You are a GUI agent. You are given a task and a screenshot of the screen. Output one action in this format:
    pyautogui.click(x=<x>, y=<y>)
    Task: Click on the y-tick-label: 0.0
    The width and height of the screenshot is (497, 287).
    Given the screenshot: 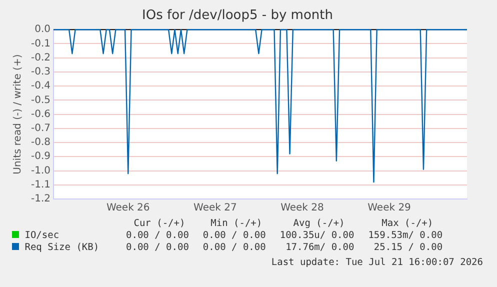 What is the action you would take?
    pyautogui.click(x=42, y=30)
    